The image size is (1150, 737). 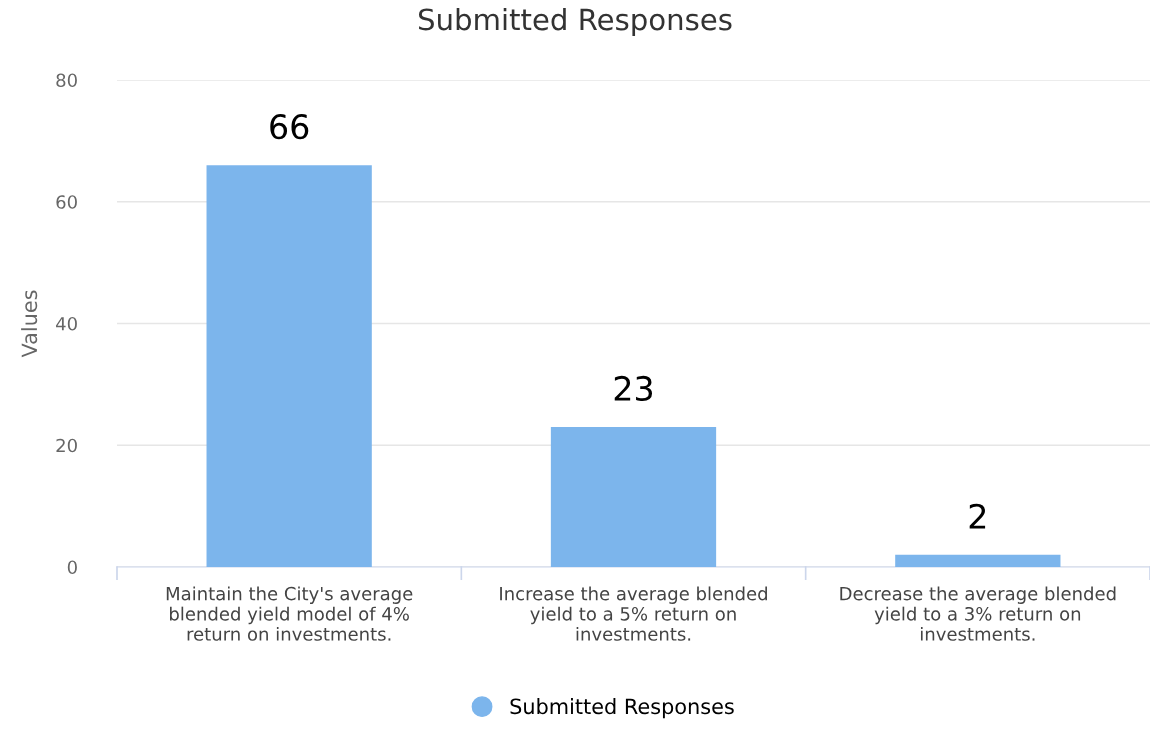 I want to click on x-tick-label: Decrease the average blended yield to a 3% return on investments., so click(x=978, y=613).